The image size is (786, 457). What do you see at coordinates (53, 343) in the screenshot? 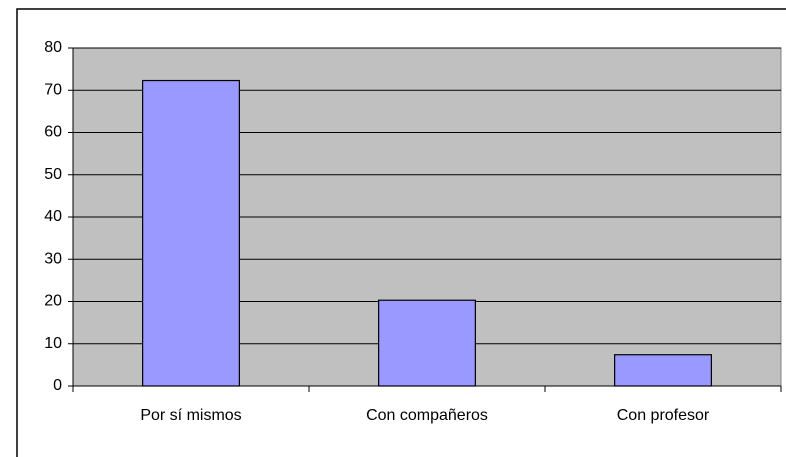
I see `y-tick-label: 10` at bounding box center [53, 343].